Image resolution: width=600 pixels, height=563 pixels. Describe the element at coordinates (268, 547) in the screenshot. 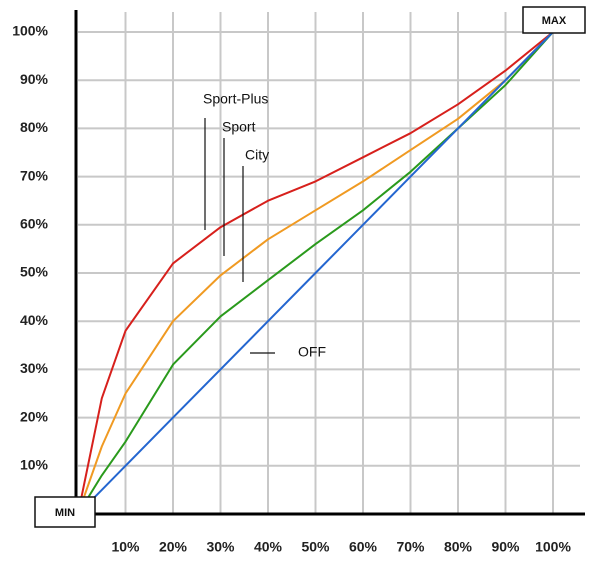

I see `x-tick-label: 40%` at that location.